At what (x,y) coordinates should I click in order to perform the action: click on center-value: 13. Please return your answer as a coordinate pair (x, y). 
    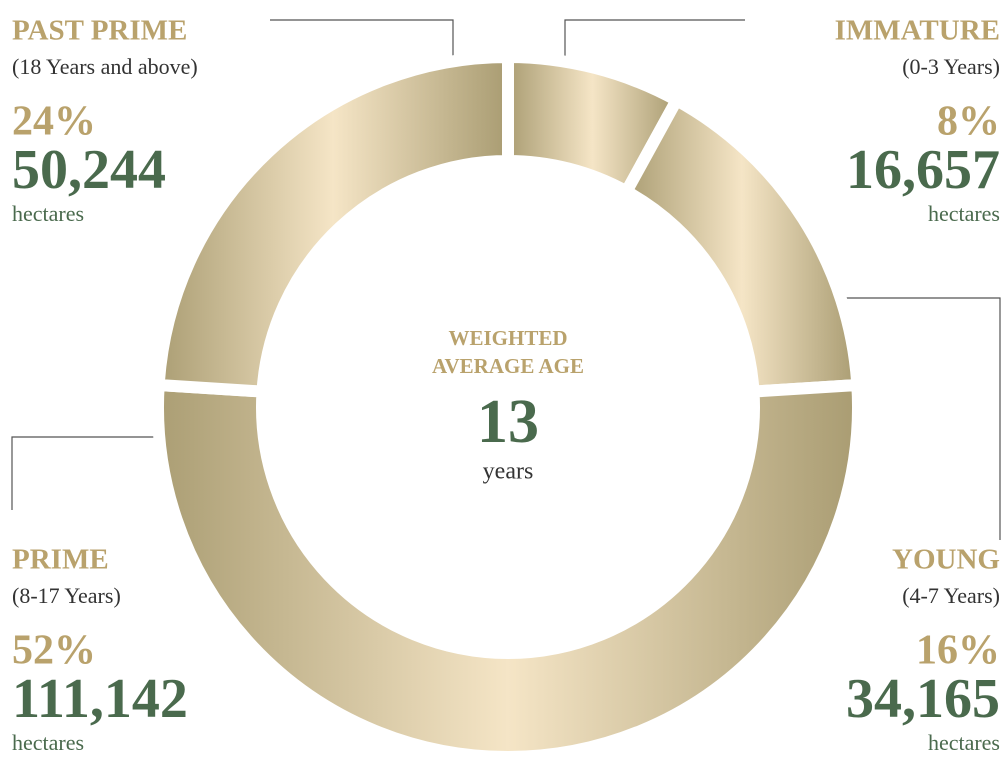
    Looking at the image, I should click on (508, 422).